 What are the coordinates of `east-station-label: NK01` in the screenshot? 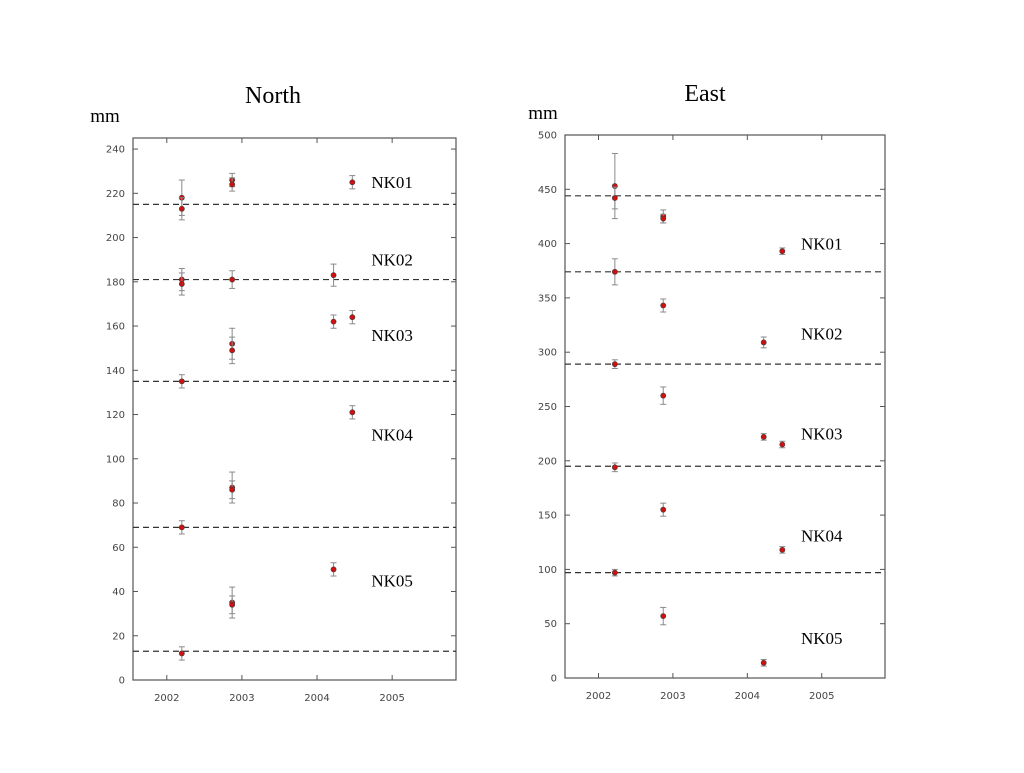 It's located at (822, 244).